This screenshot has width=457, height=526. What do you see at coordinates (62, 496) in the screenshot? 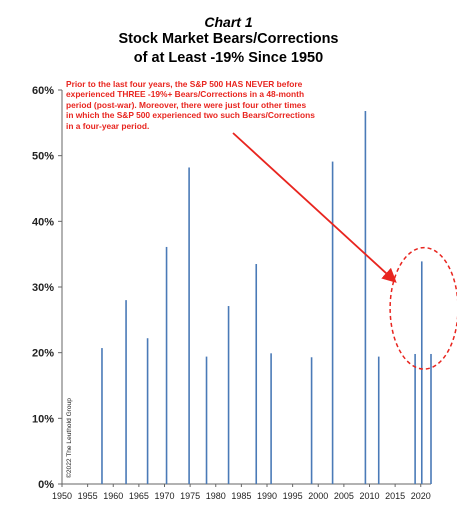
I see `x-tick-label: 1950` at bounding box center [62, 496].